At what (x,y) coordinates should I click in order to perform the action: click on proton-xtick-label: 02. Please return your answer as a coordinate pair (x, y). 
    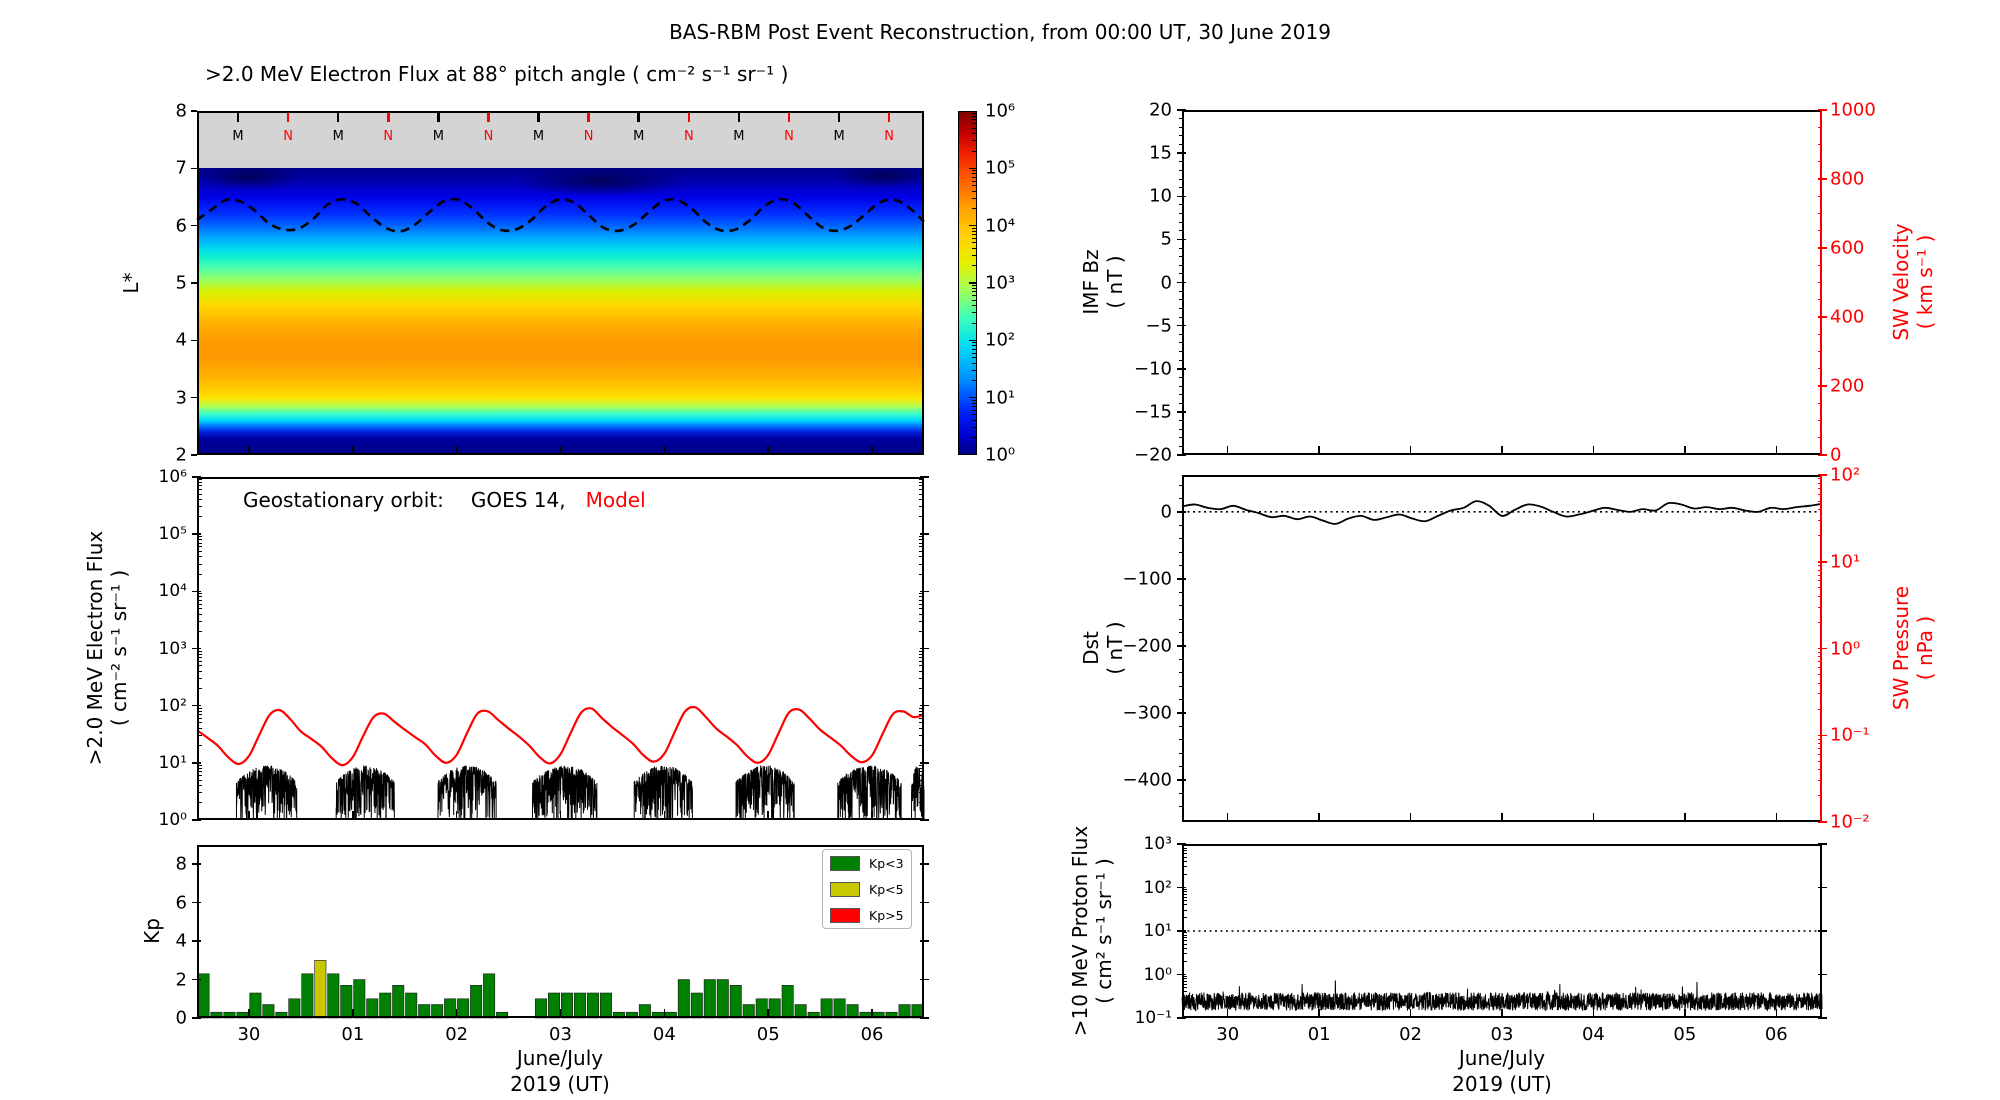
    Looking at the image, I should click on (1411, 1034).